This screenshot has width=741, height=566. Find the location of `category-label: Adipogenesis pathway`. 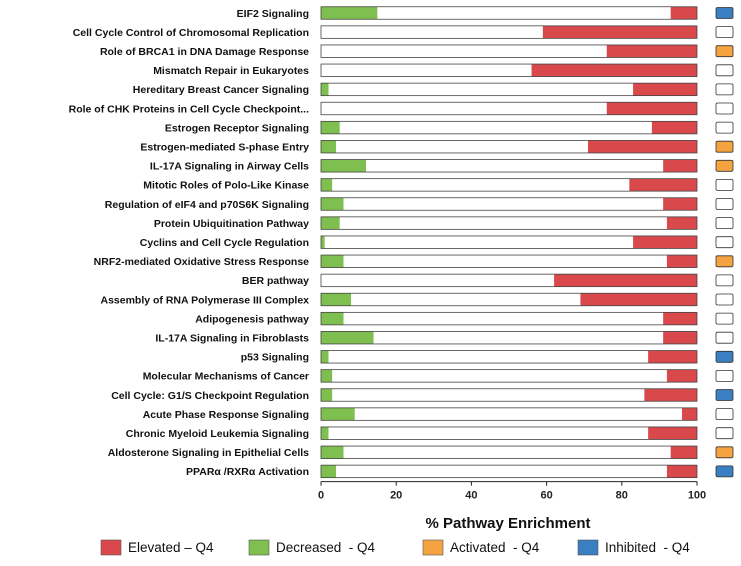

category-label: Adipogenesis pathway is located at coordinates (252, 319).